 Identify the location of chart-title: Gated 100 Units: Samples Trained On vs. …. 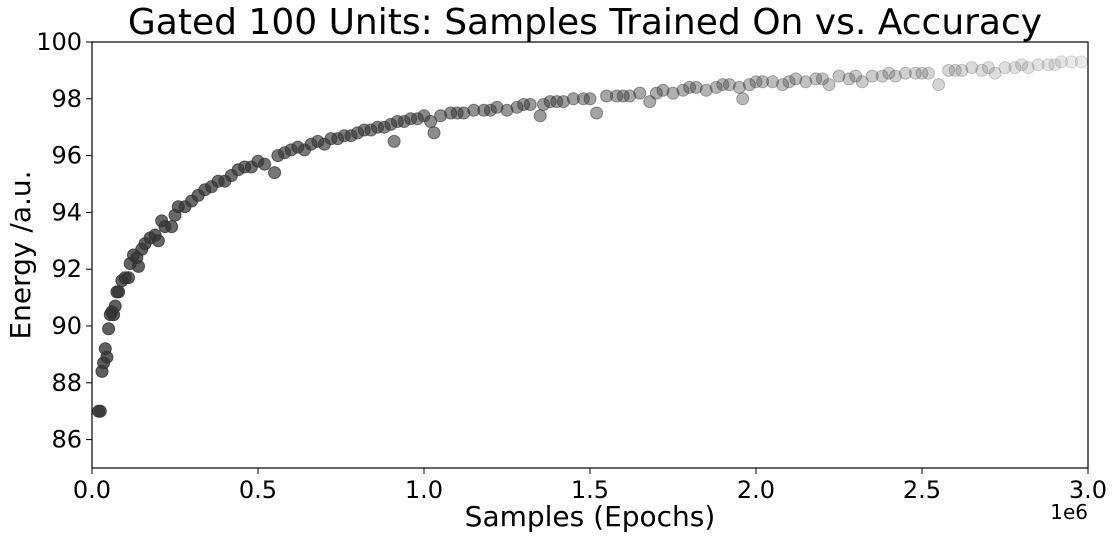
(585, 22).